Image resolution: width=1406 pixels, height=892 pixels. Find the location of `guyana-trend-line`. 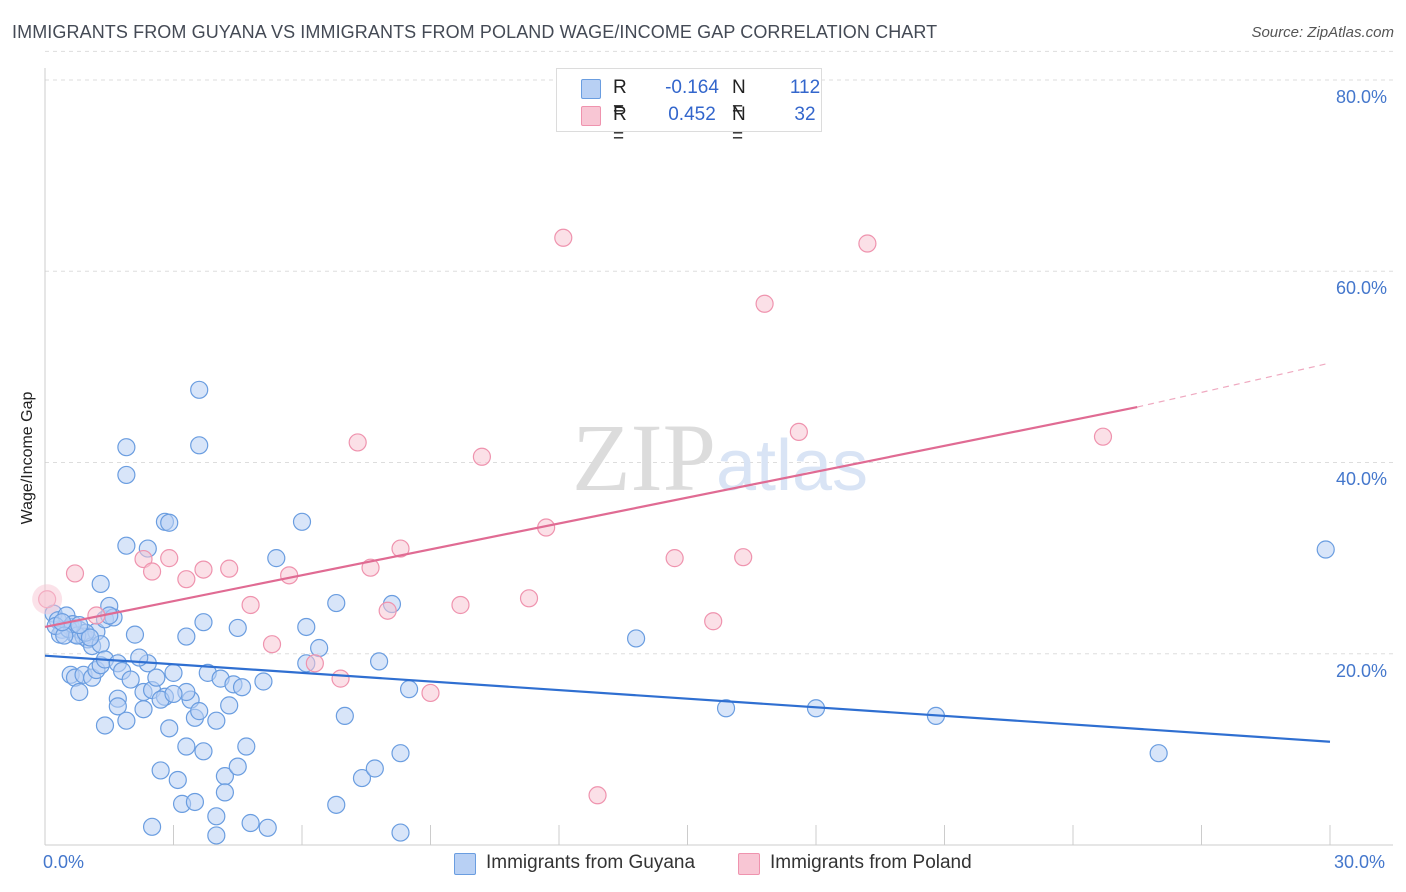

guyana-trend-line is located at coordinates (687, 698).